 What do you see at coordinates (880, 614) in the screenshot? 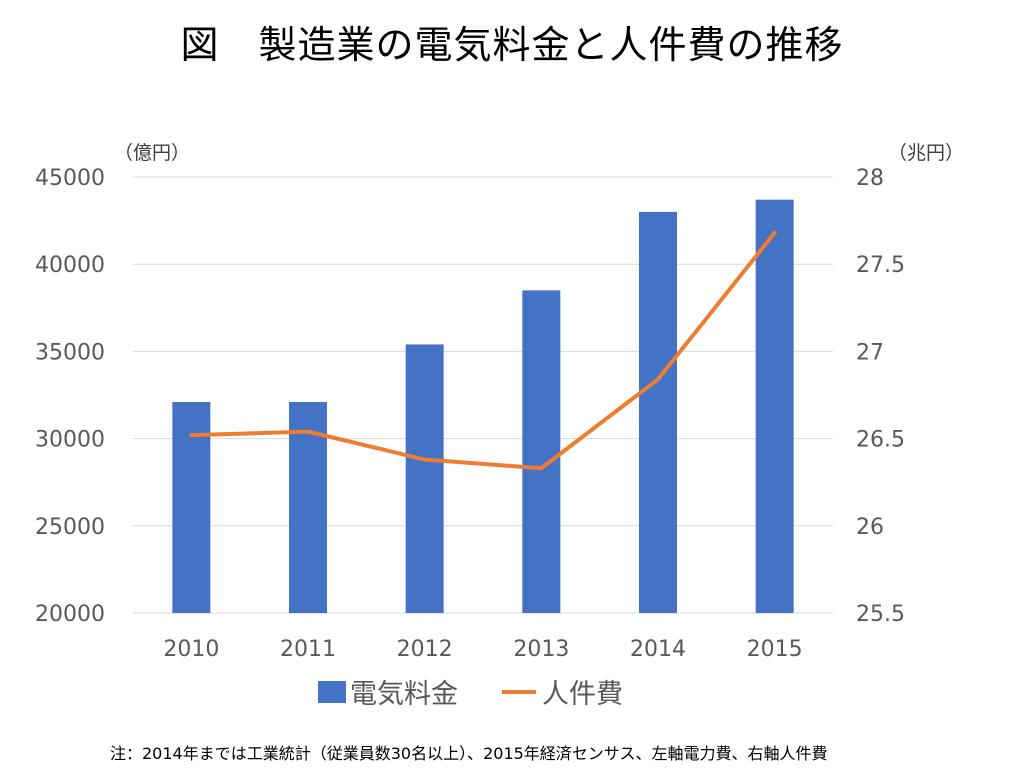
I see `right-tick-label: 25.5` at bounding box center [880, 614].